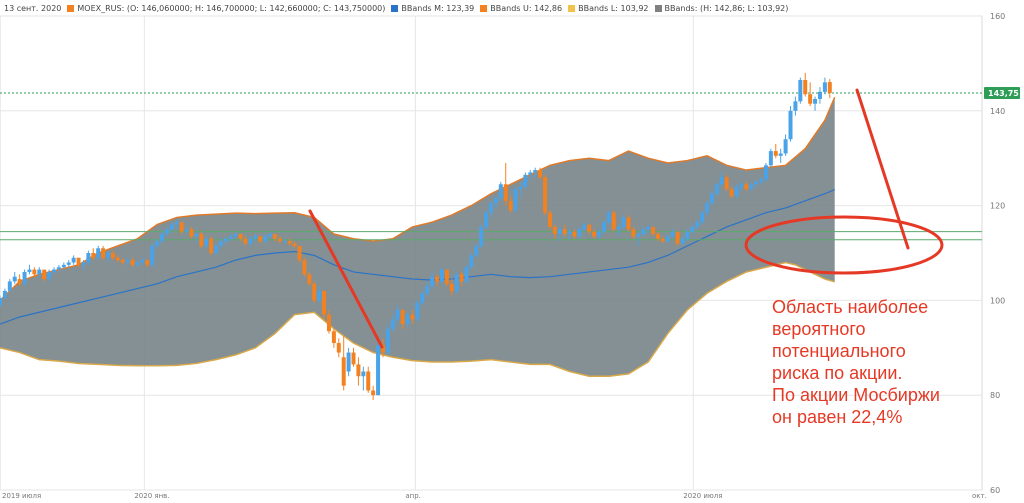  What do you see at coordinates (726, 8) in the screenshot?
I see `legend-label-bb-range: BBands: (H: 142,86; L: 103,92)` at bounding box center [726, 8].